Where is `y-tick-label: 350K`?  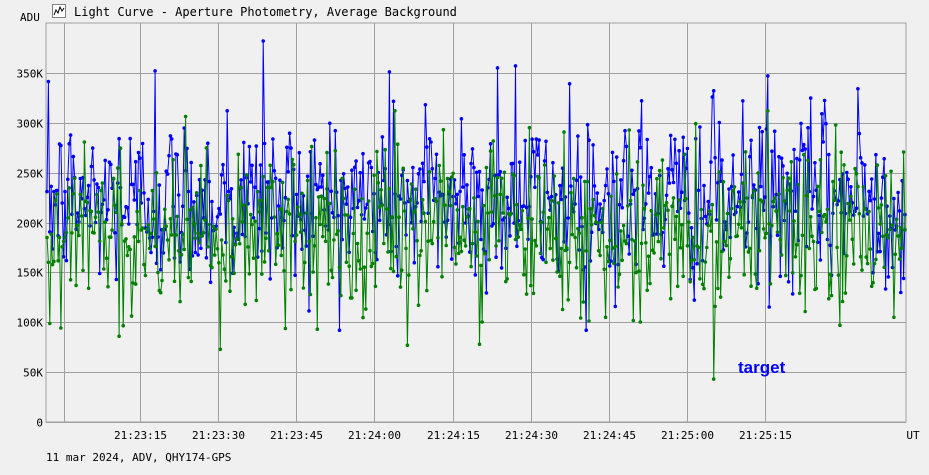 y-tick-label: 350K is located at coordinates (30, 74).